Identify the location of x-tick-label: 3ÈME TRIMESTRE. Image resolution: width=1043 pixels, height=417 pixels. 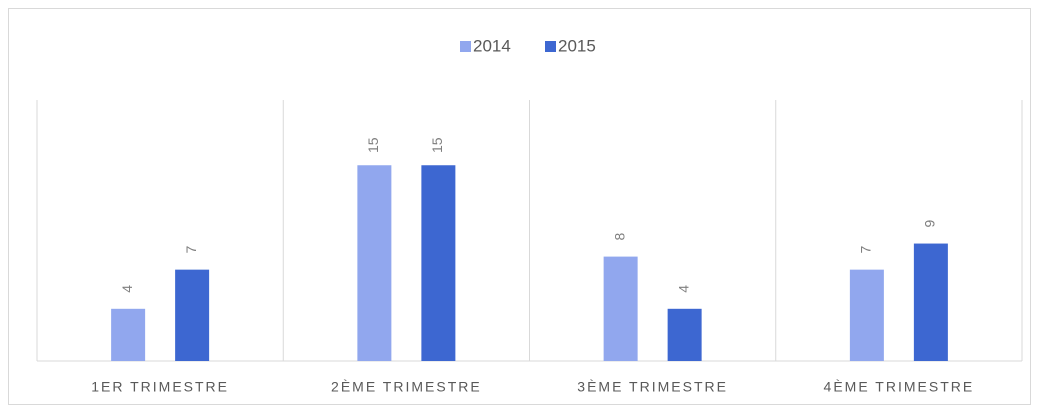
(652, 387).